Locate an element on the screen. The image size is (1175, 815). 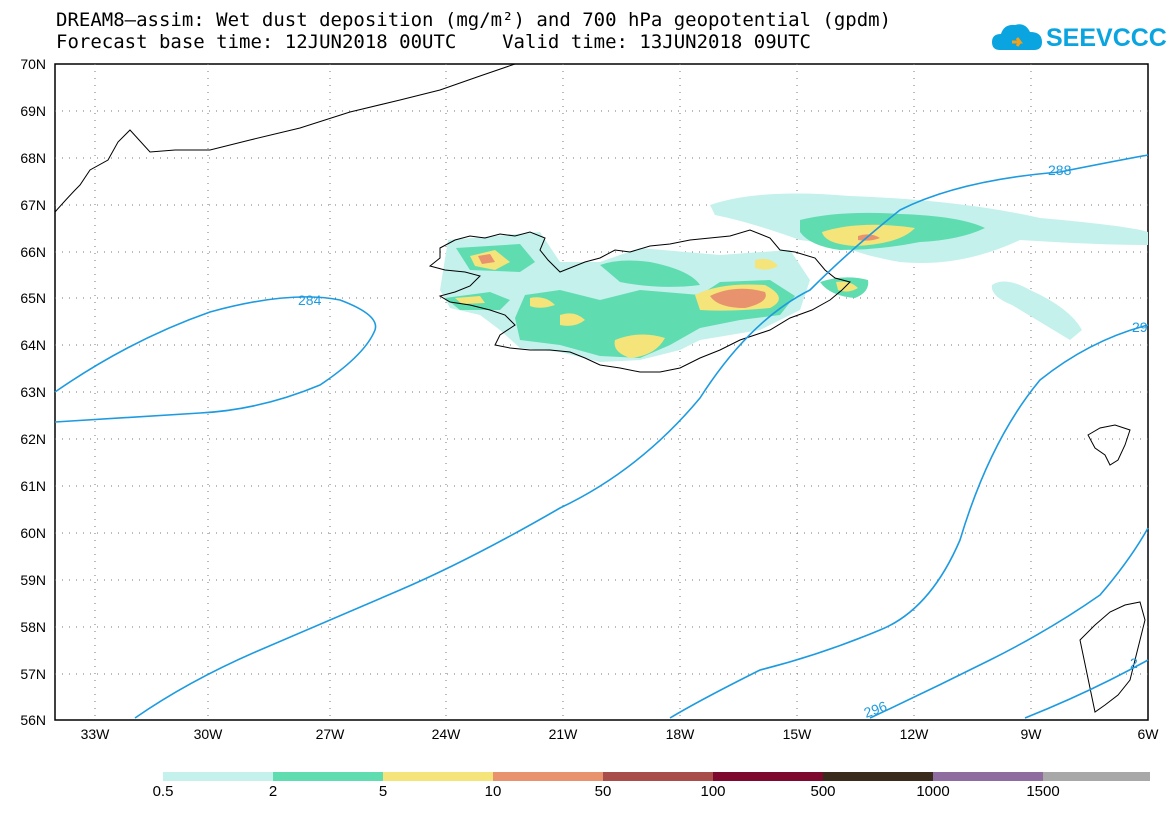
lon-label: 6W is located at coordinates (1148, 734).